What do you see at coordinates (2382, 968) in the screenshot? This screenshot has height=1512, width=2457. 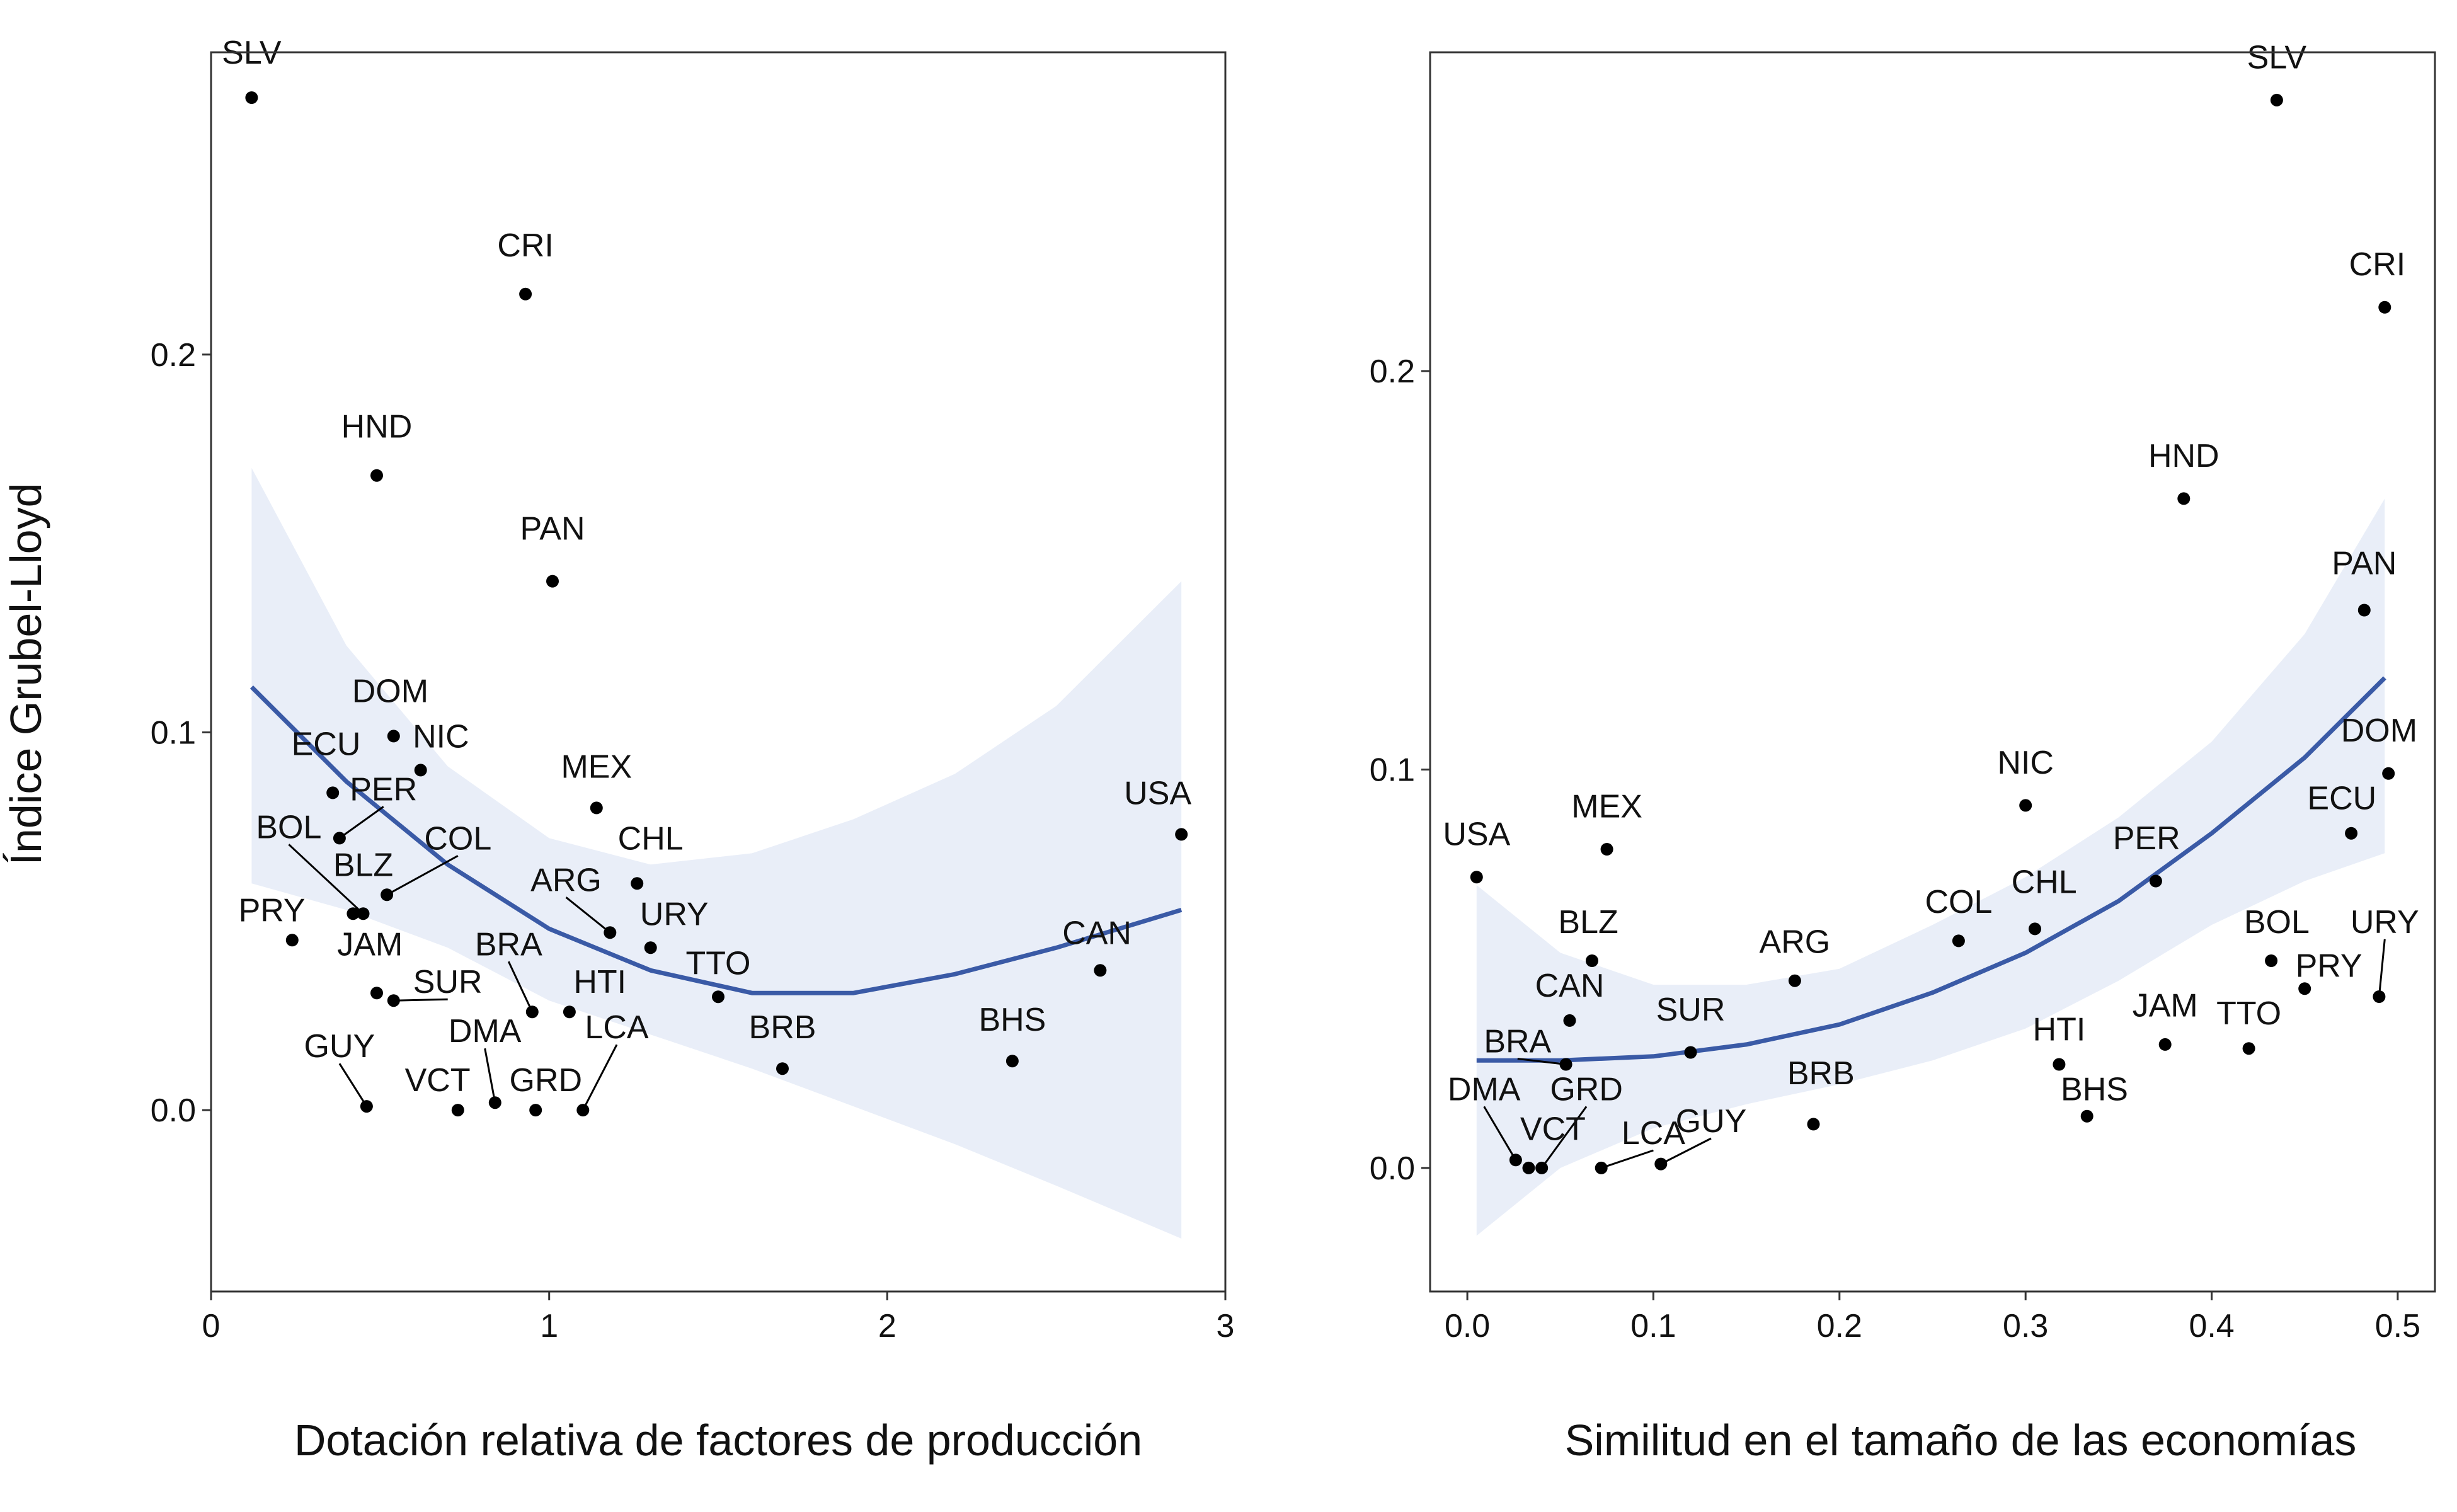 I see `right-leader-ury` at bounding box center [2382, 968].